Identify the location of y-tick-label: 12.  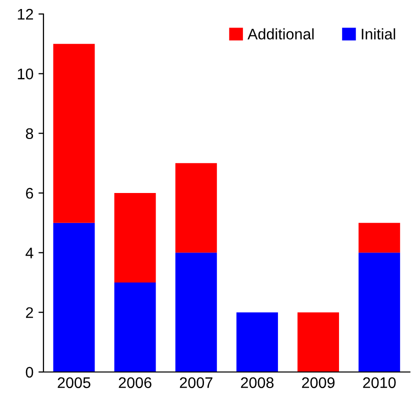
(25, 14).